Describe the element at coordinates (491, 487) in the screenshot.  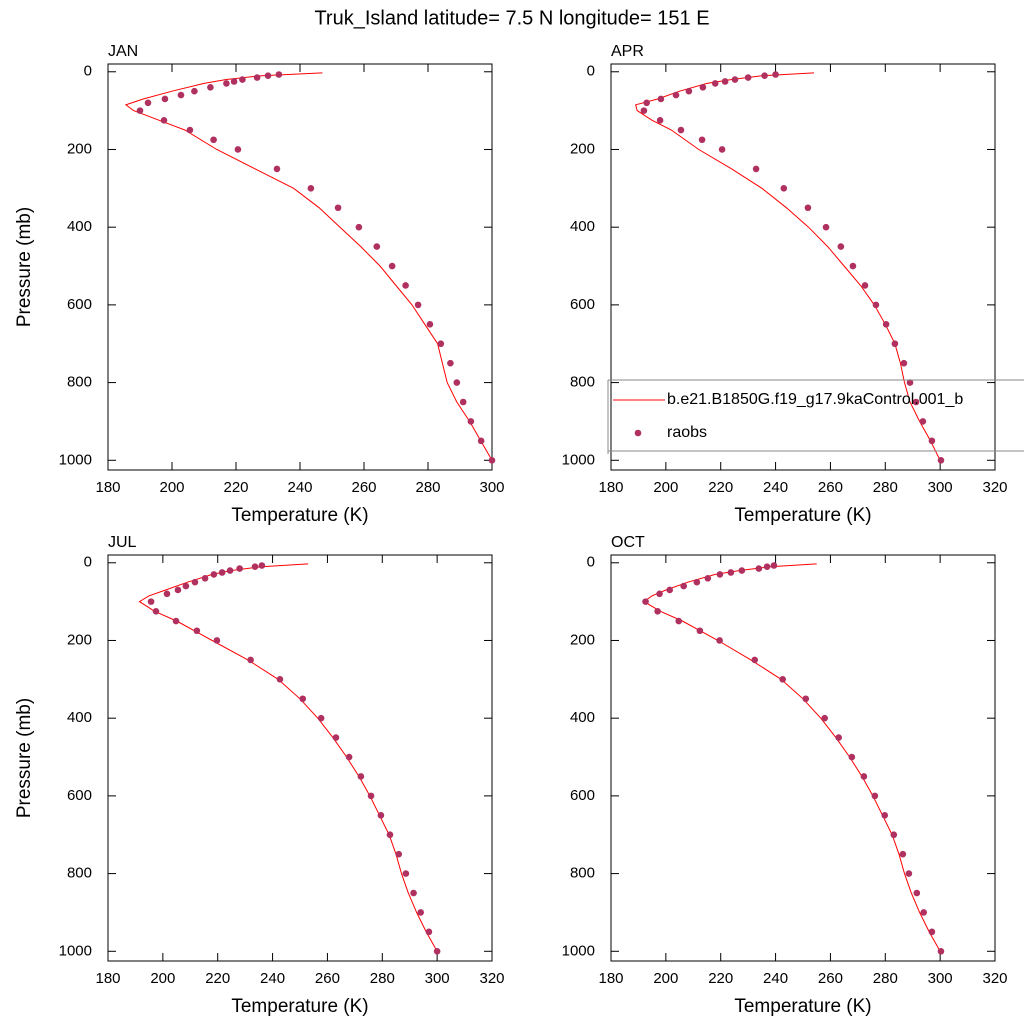
I see `x-tick-label: 300` at that location.